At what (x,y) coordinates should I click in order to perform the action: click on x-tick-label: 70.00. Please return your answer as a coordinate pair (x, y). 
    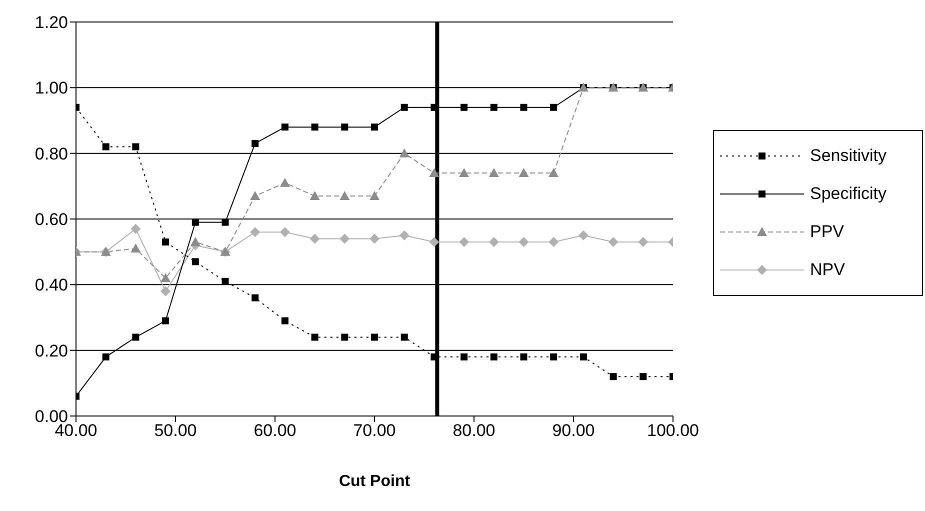
    Looking at the image, I should click on (374, 430).